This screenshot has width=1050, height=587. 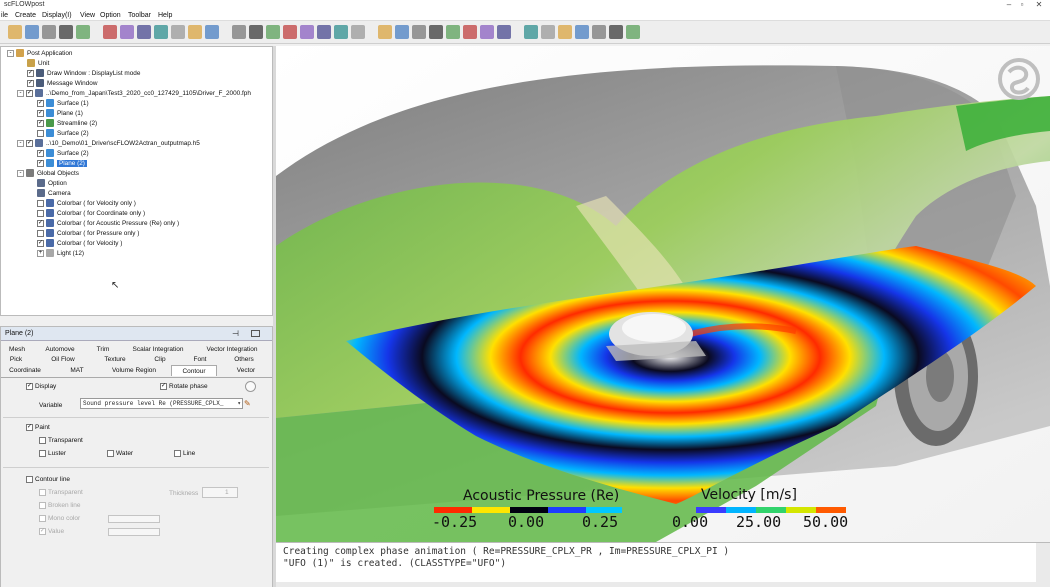 What do you see at coordinates (52, 453) in the screenshot?
I see `luster-checkbox: Luster` at bounding box center [52, 453].